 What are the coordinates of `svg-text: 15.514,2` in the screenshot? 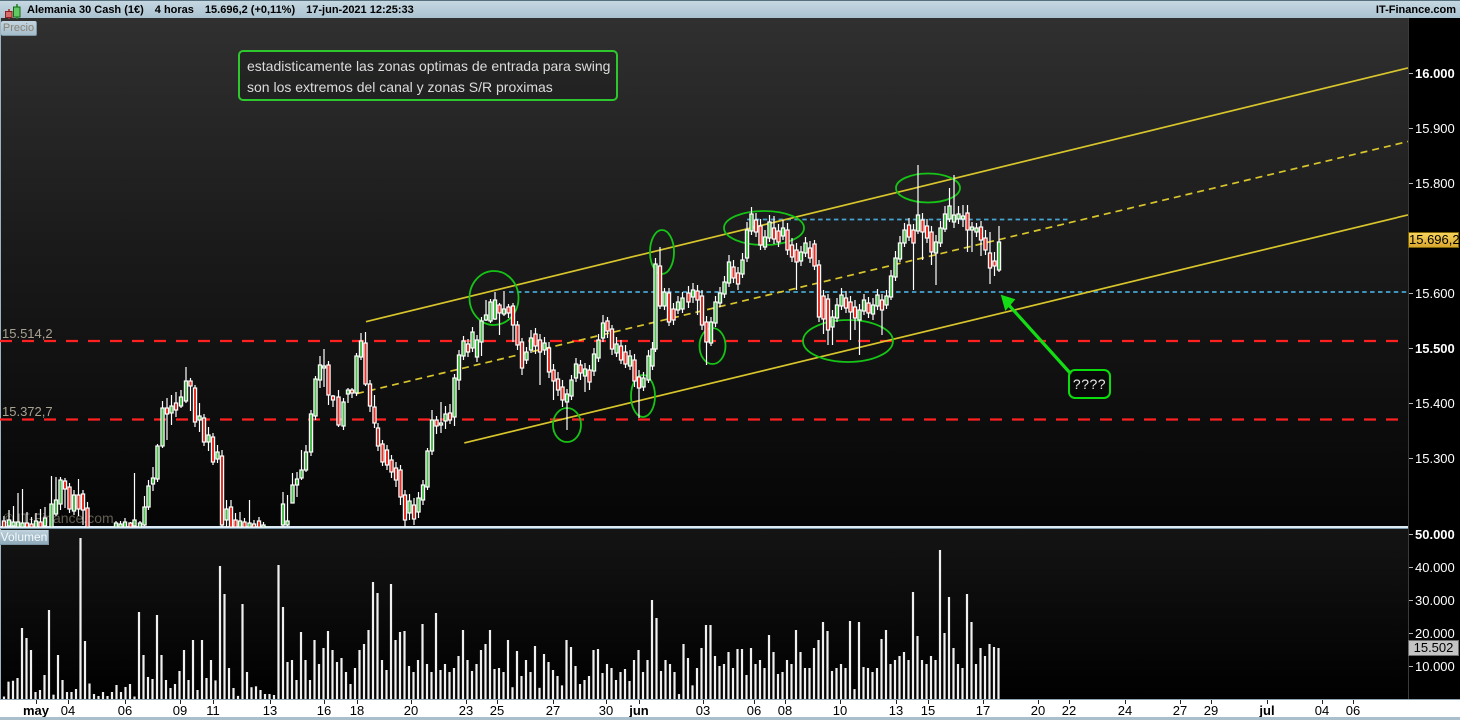 It's located at (27, 333).